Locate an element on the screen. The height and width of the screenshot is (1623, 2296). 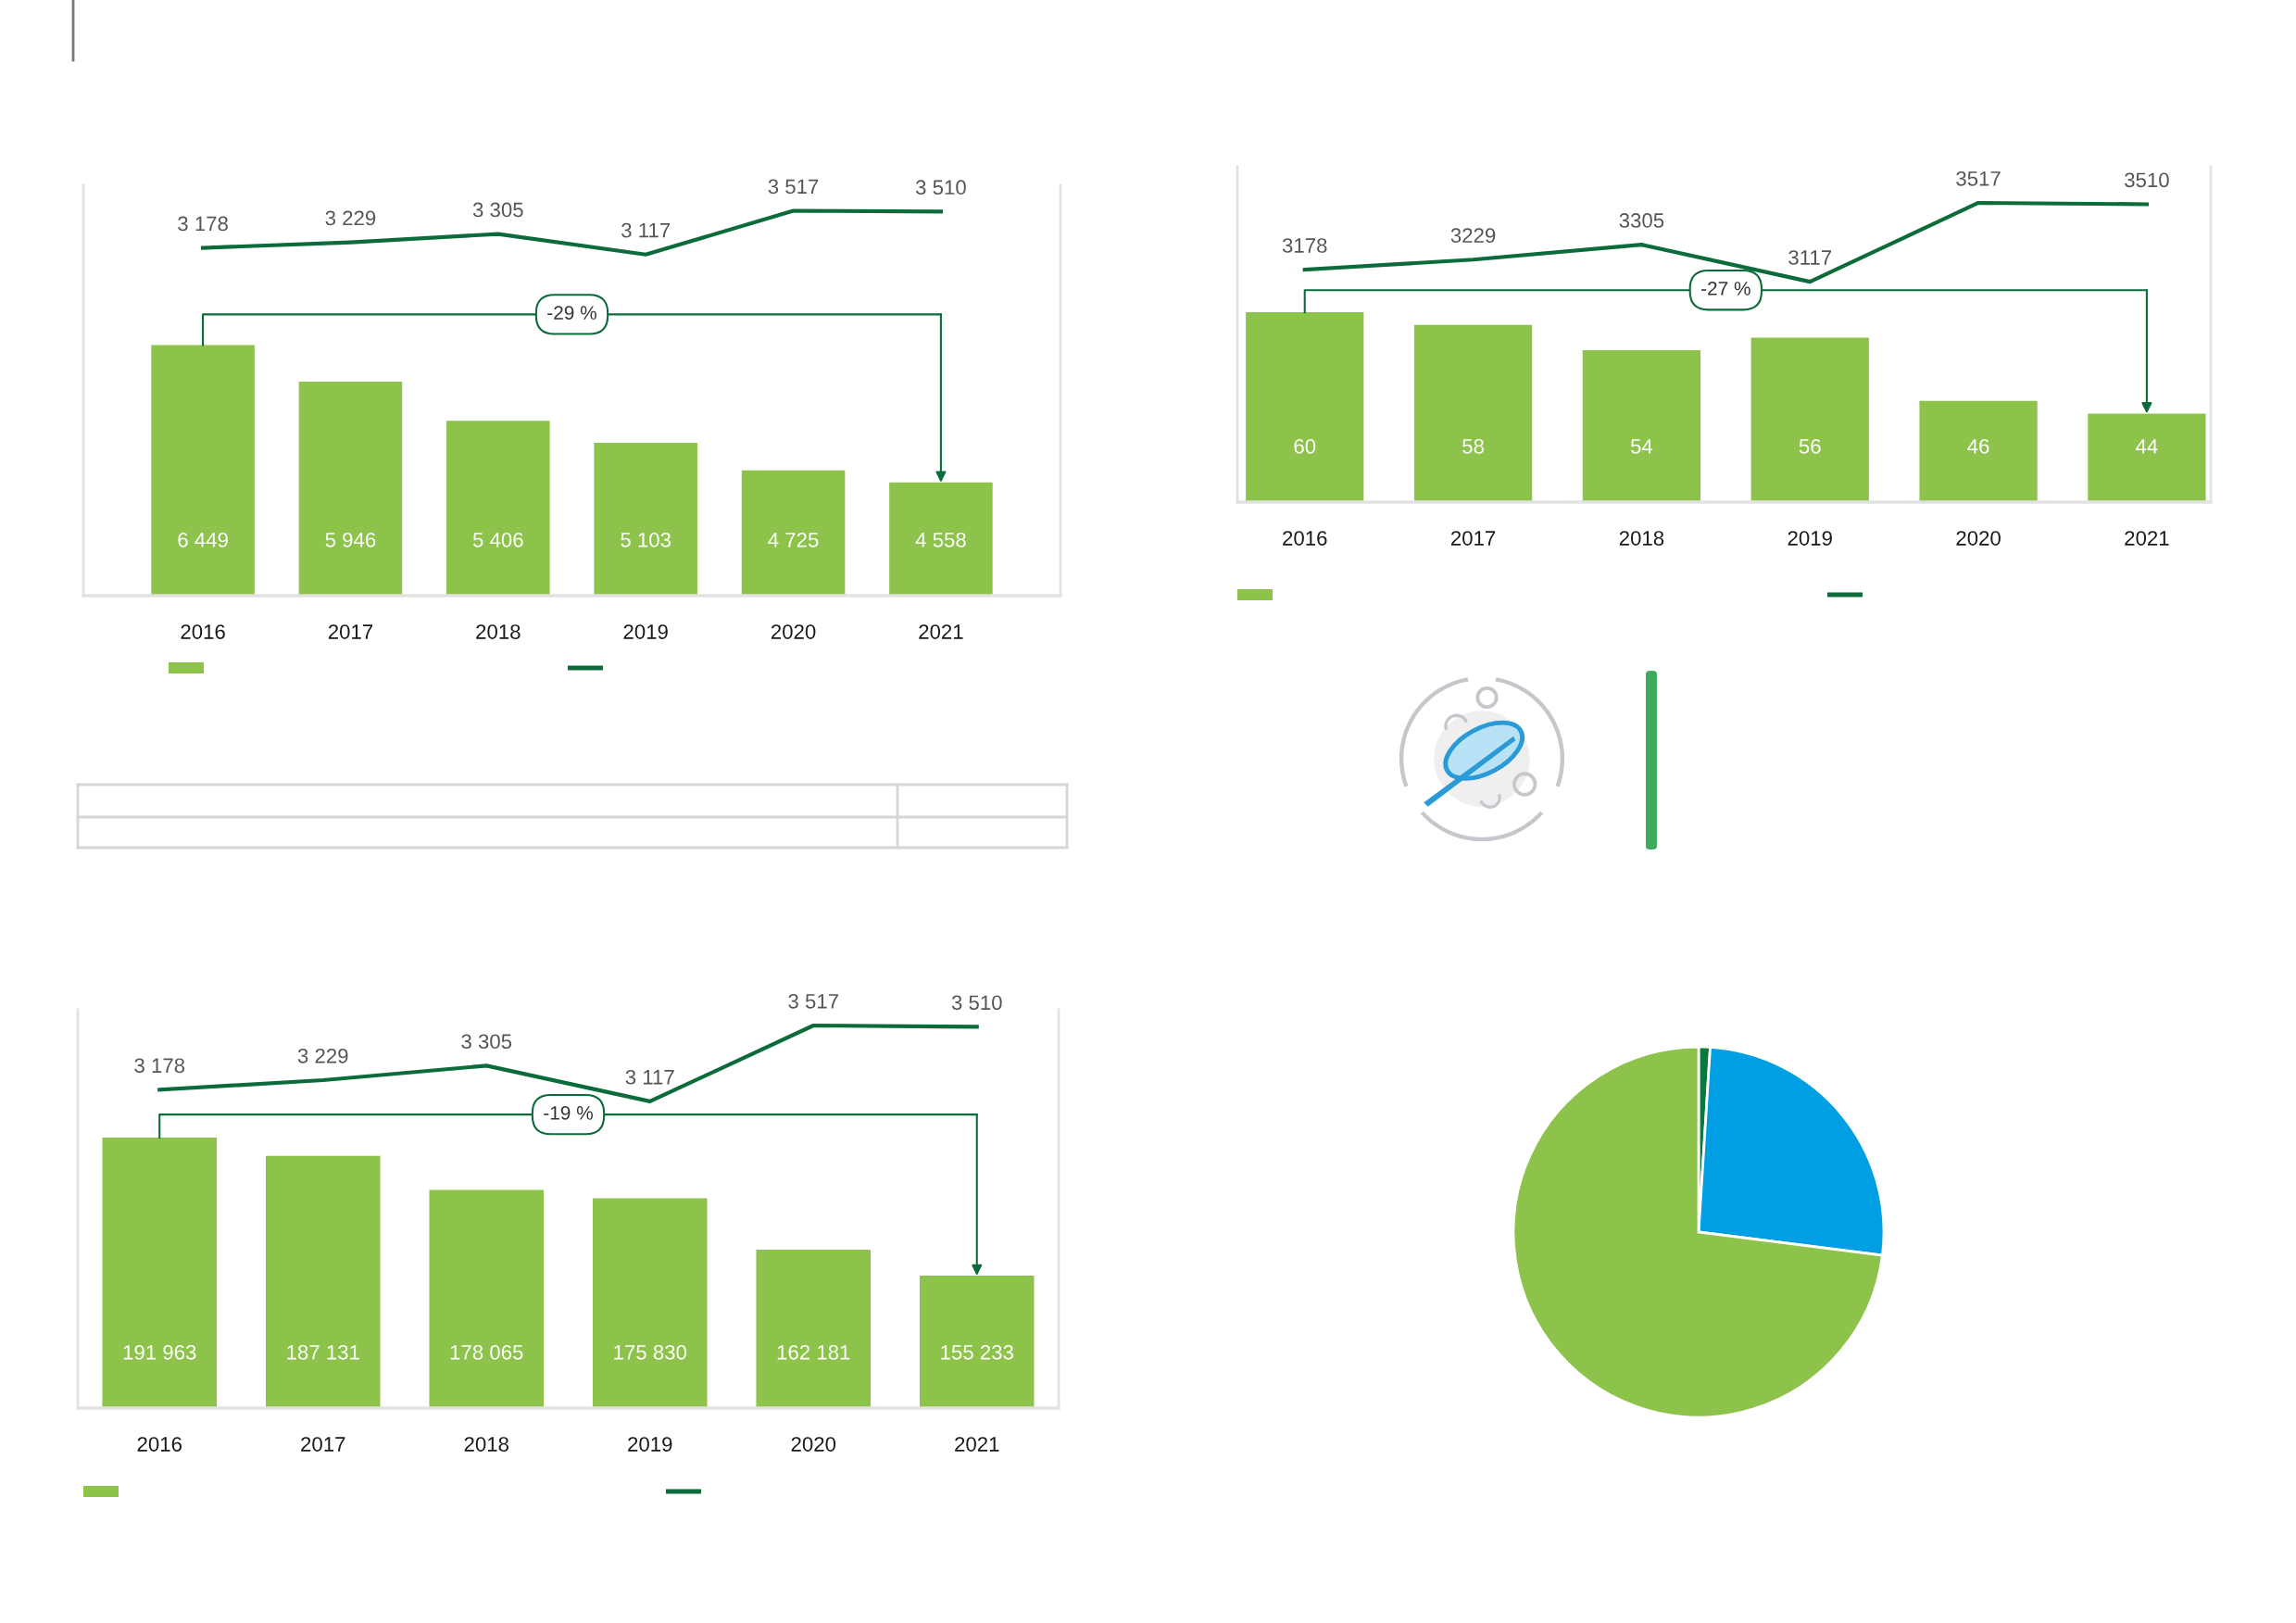
pie-slice is located at coordinates (1698, 1232).